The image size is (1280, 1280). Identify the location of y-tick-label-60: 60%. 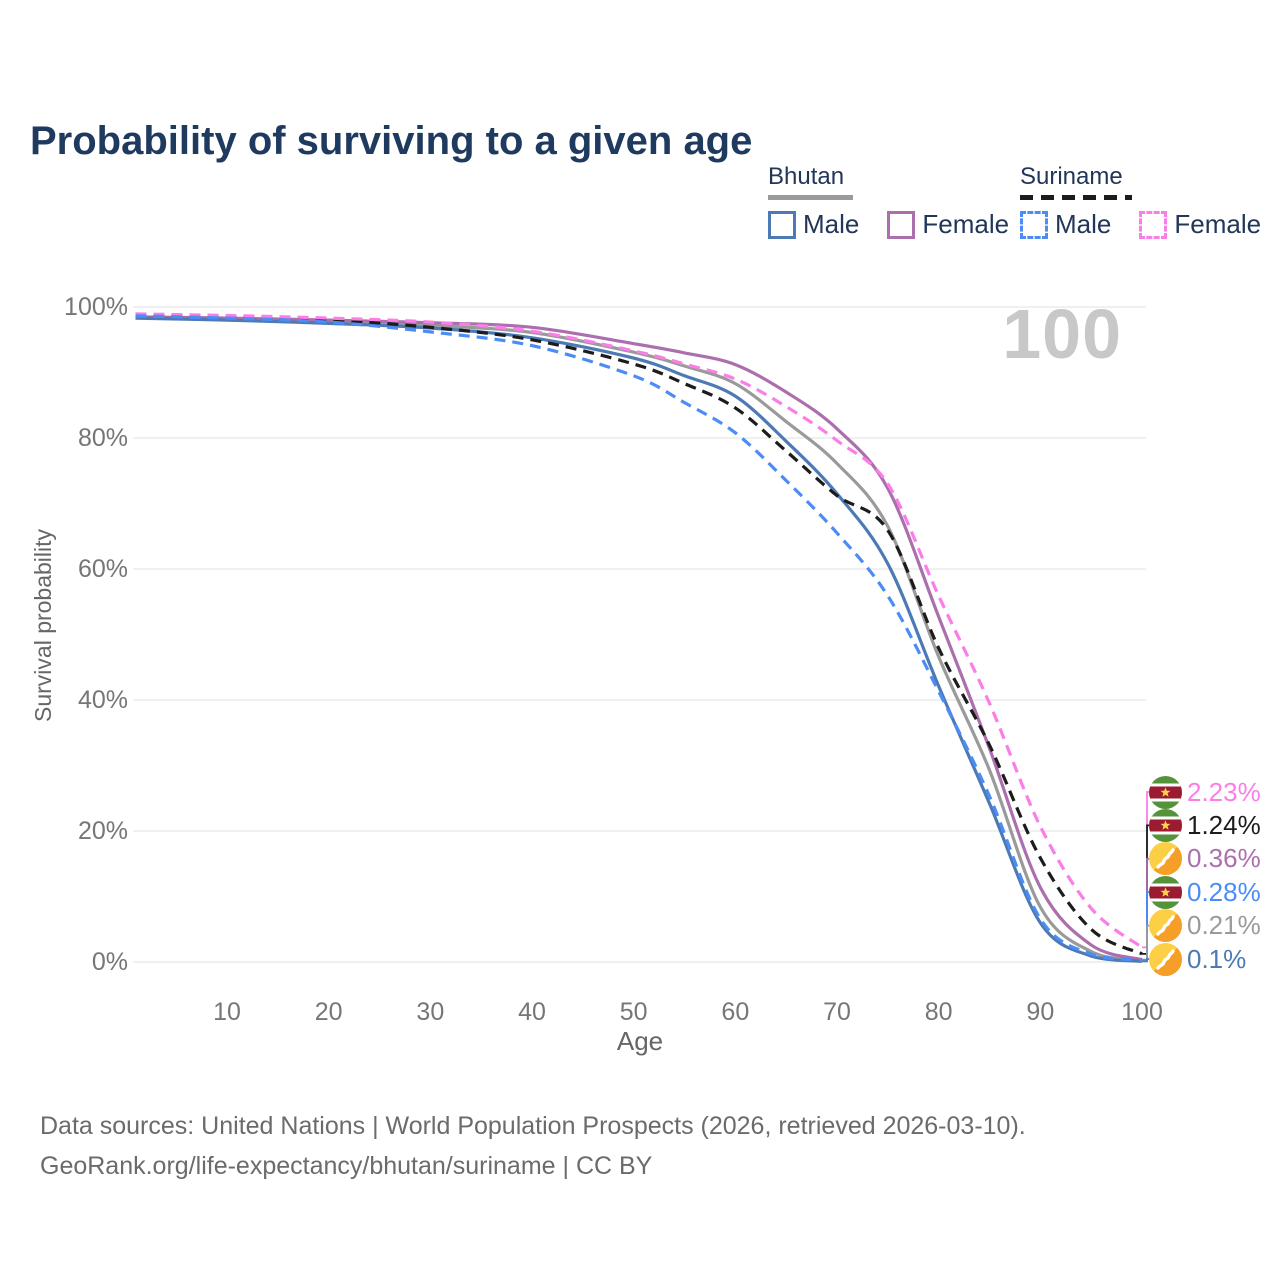
(102, 569).